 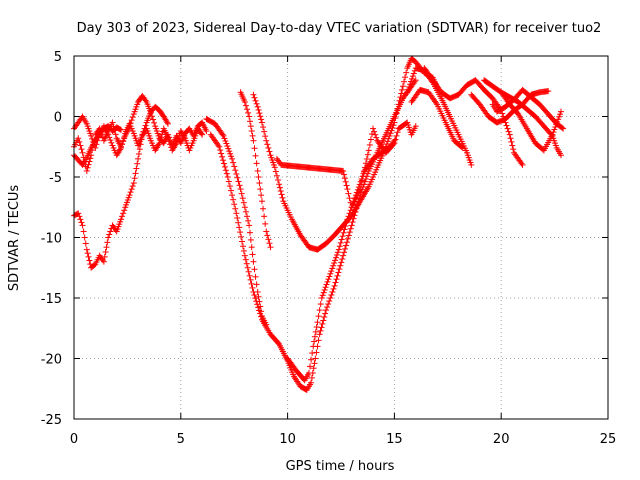 I want to click on x-tick-label: 15, so click(x=394, y=439).